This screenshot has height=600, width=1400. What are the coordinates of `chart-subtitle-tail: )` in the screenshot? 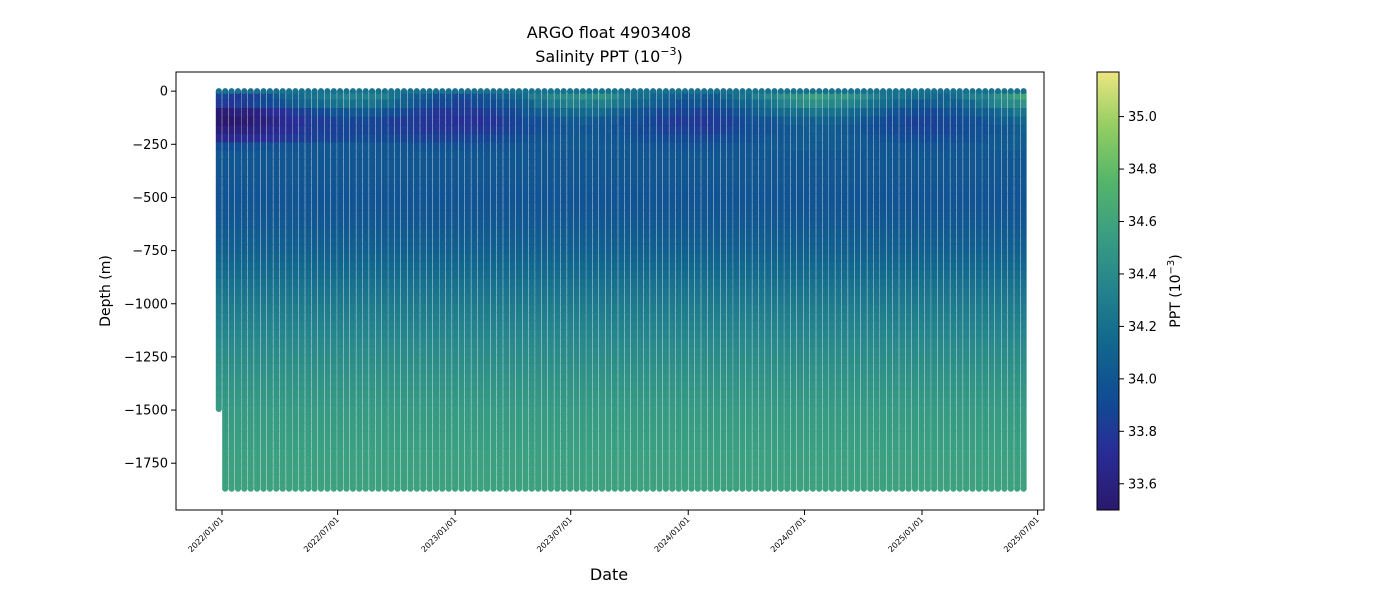 It's located at (680, 56).